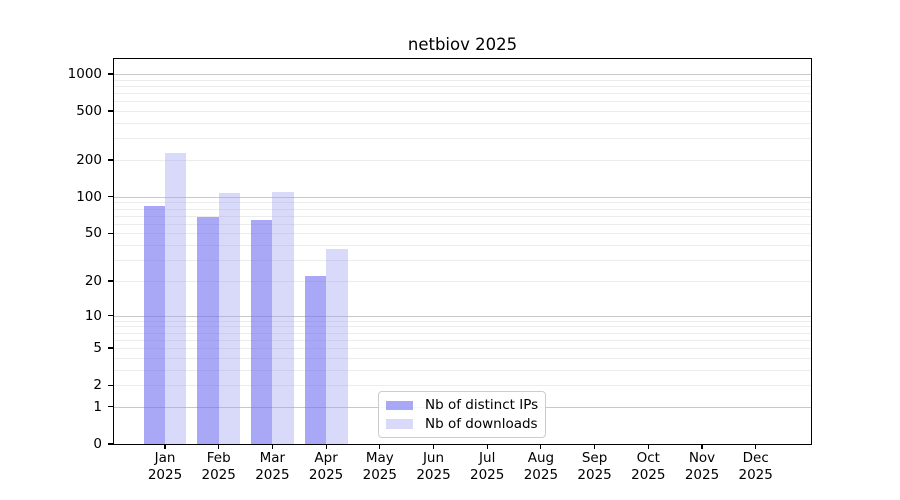 The width and height of the screenshot is (900, 500). What do you see at coordinates (399, 405) in the screenshot?
I see `distinct-ips-swatch-icon` at bounding box center [399, 405].